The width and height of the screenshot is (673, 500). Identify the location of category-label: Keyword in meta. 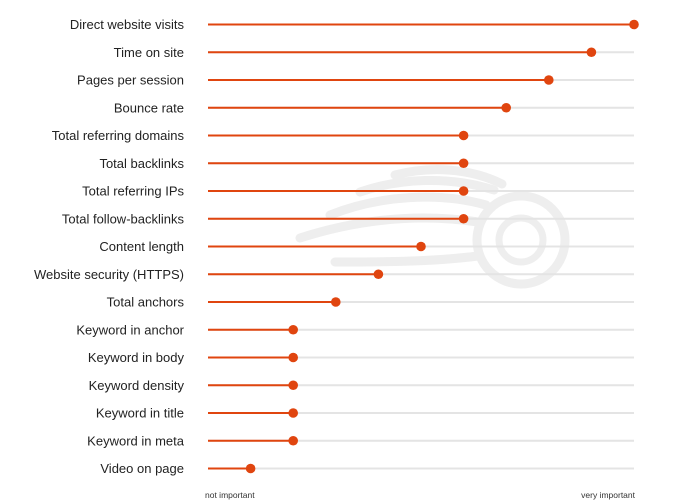
(136, 440).